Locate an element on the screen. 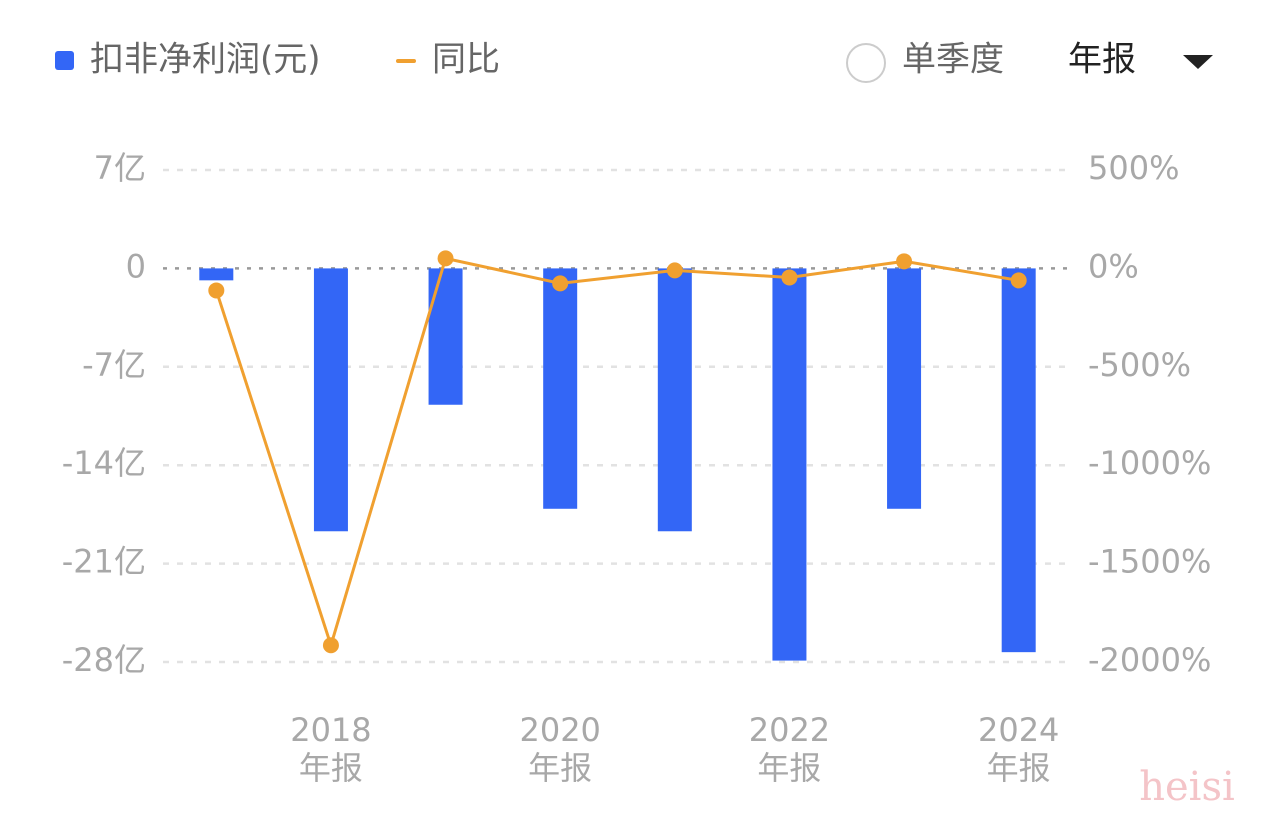 This screenshot has width=1267, height=818. x-tick-label: 2022 年报 is located at coordinates (789, 749).